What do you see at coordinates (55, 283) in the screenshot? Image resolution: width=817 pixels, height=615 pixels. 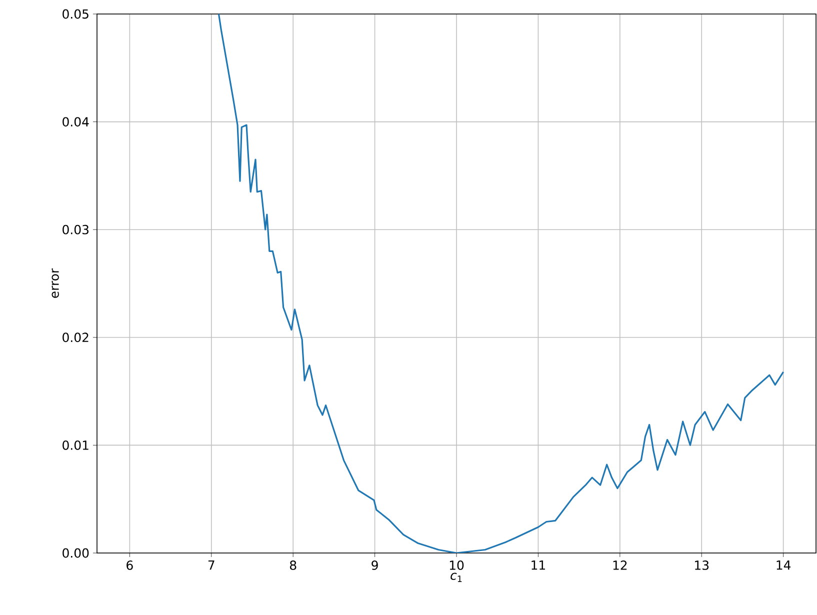 I see `y-axis-title: error` at bounding box center [55, 283].